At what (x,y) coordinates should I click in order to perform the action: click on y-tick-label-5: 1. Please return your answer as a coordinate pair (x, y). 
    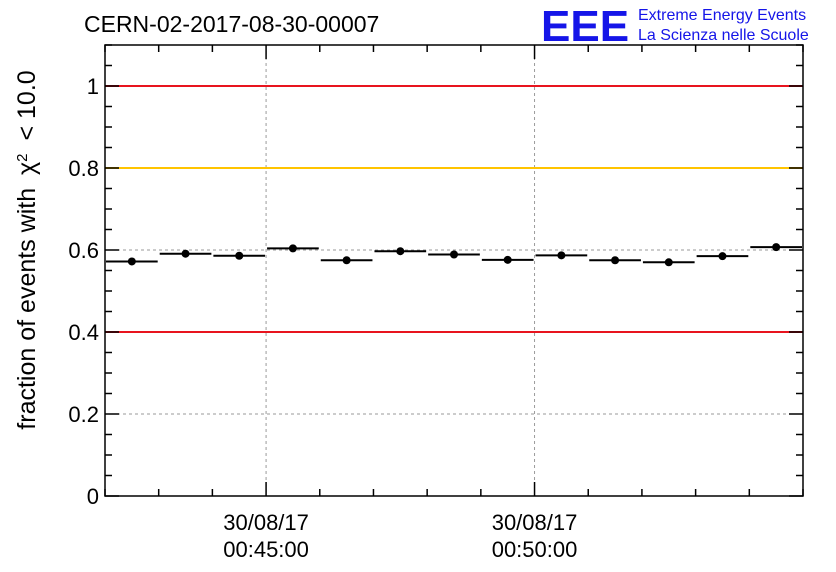
    Looking at the image, I should click on (93, 86).